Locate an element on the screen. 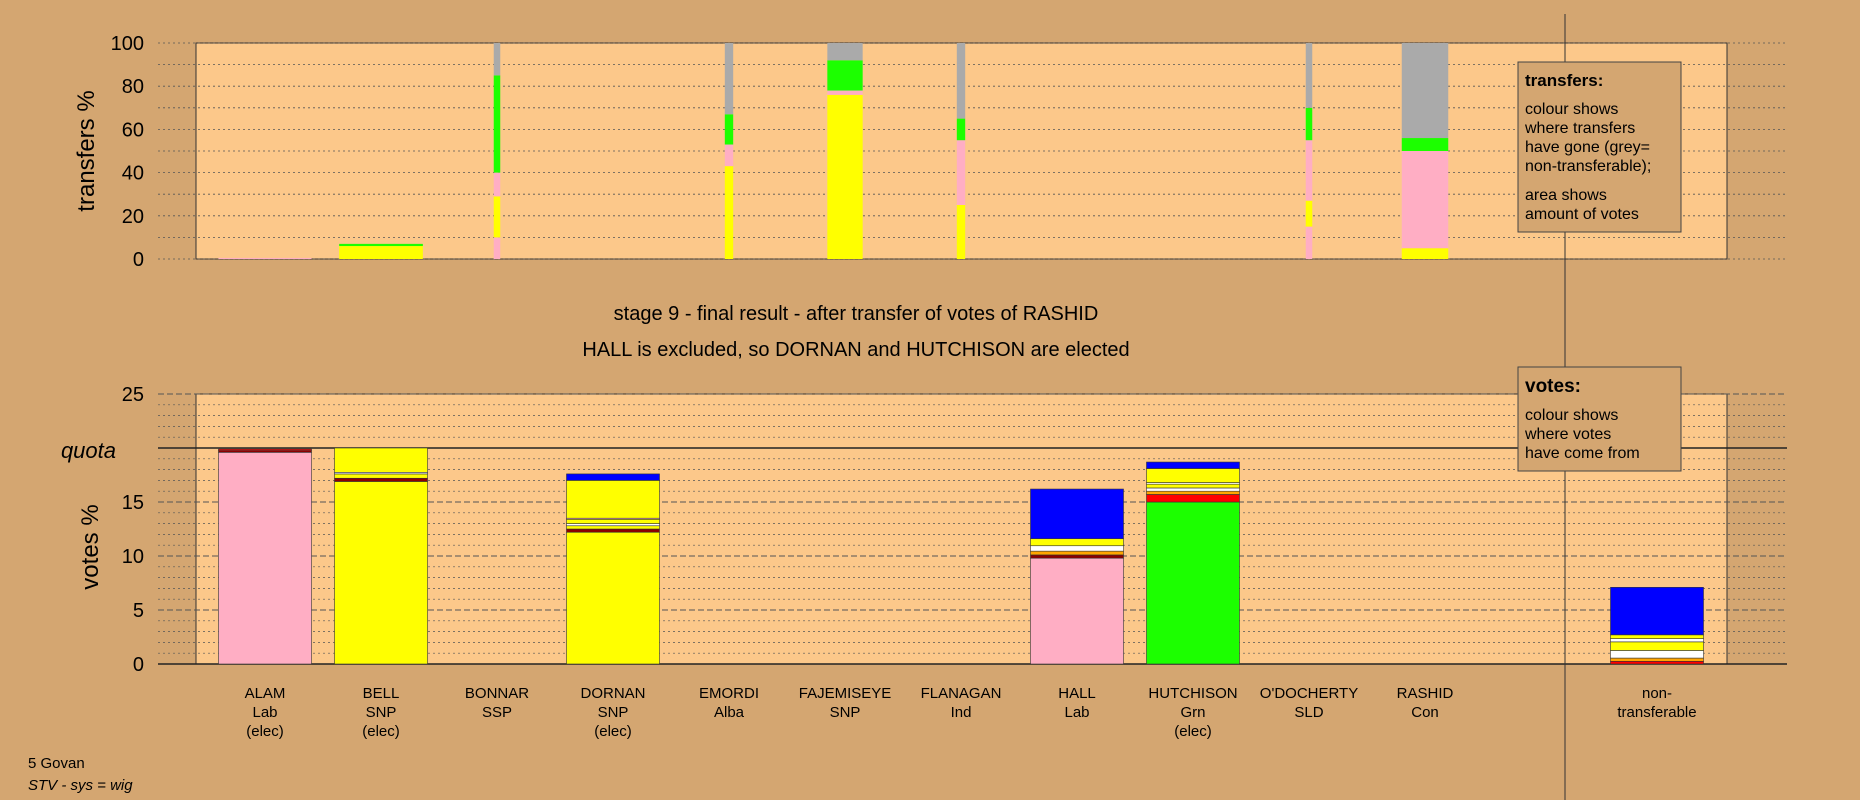 Image resolution: width=1860 pixels, height=800 pixels. system-label: STV - sys = wig is located at coordinates (80, 785).